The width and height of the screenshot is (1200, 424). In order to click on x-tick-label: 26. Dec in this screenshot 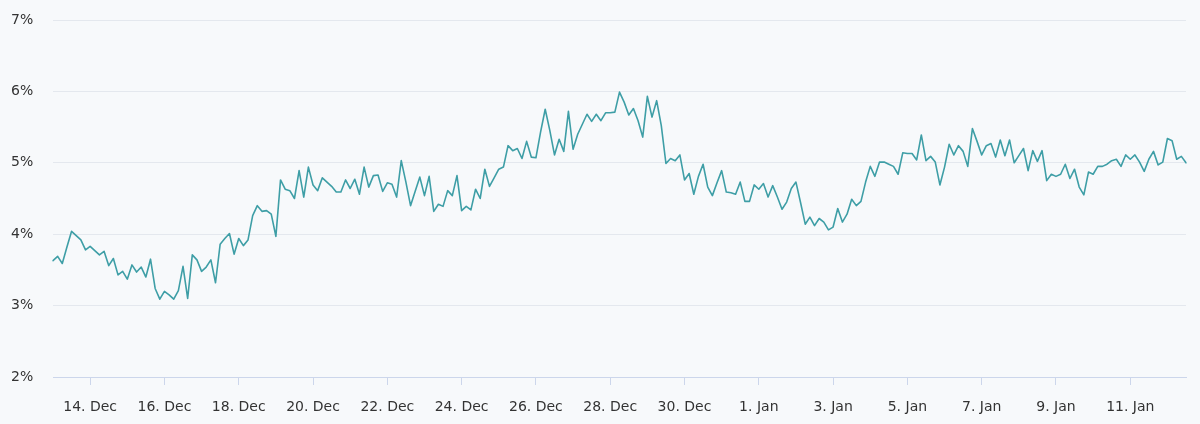, I will do `click(536, 406)`.